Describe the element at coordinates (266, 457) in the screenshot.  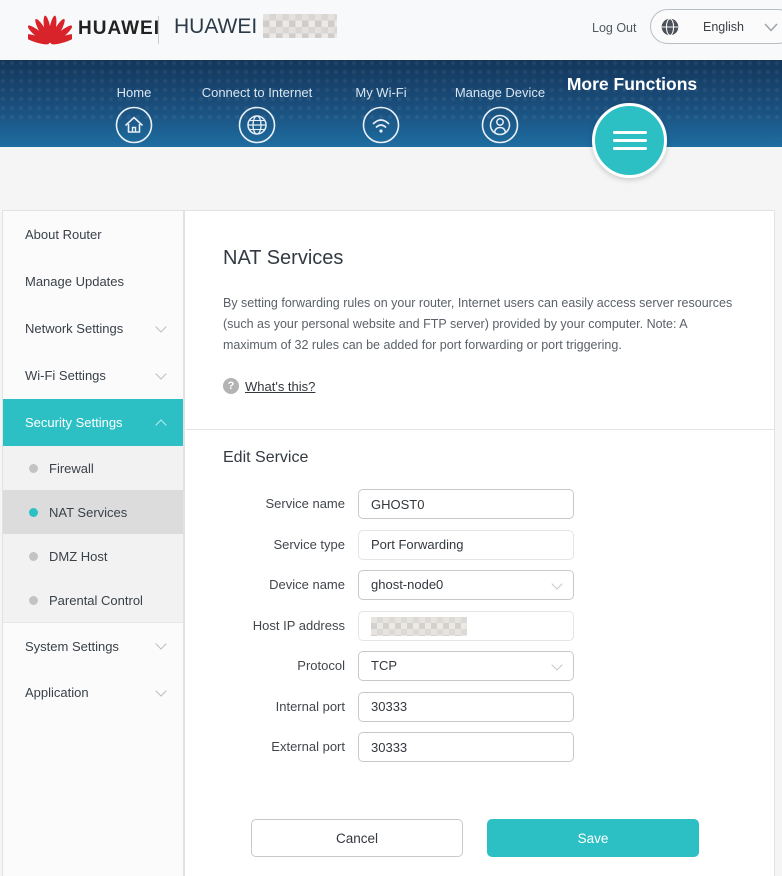
I see `edit-service-title: Edit Service` at that location.